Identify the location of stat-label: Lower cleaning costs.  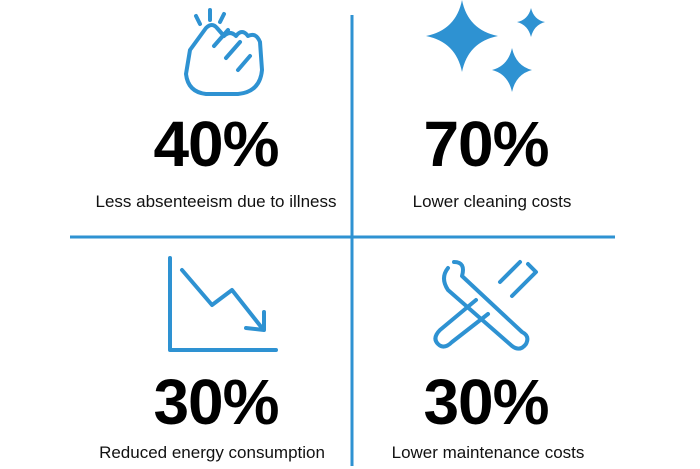
(492, 201).